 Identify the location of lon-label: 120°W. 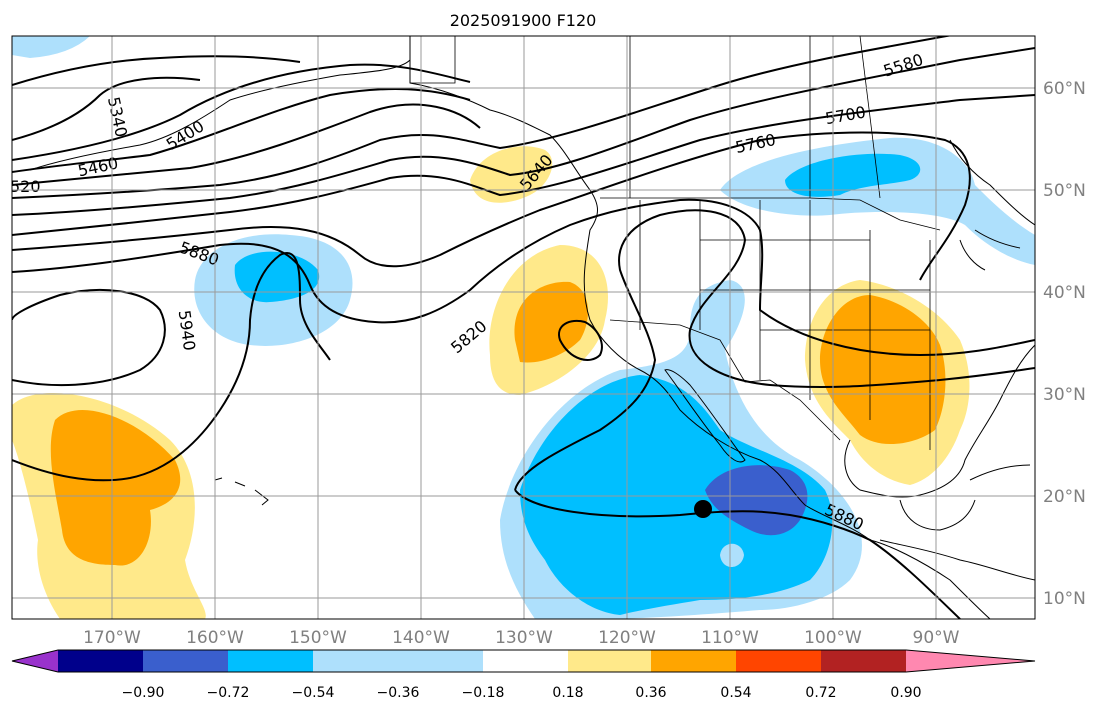
(627, 638).